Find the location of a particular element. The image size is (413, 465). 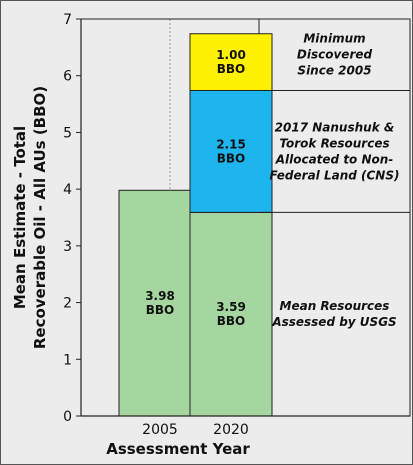

x-tick-label-2005: 2005 is located at coordinates (160, 430).